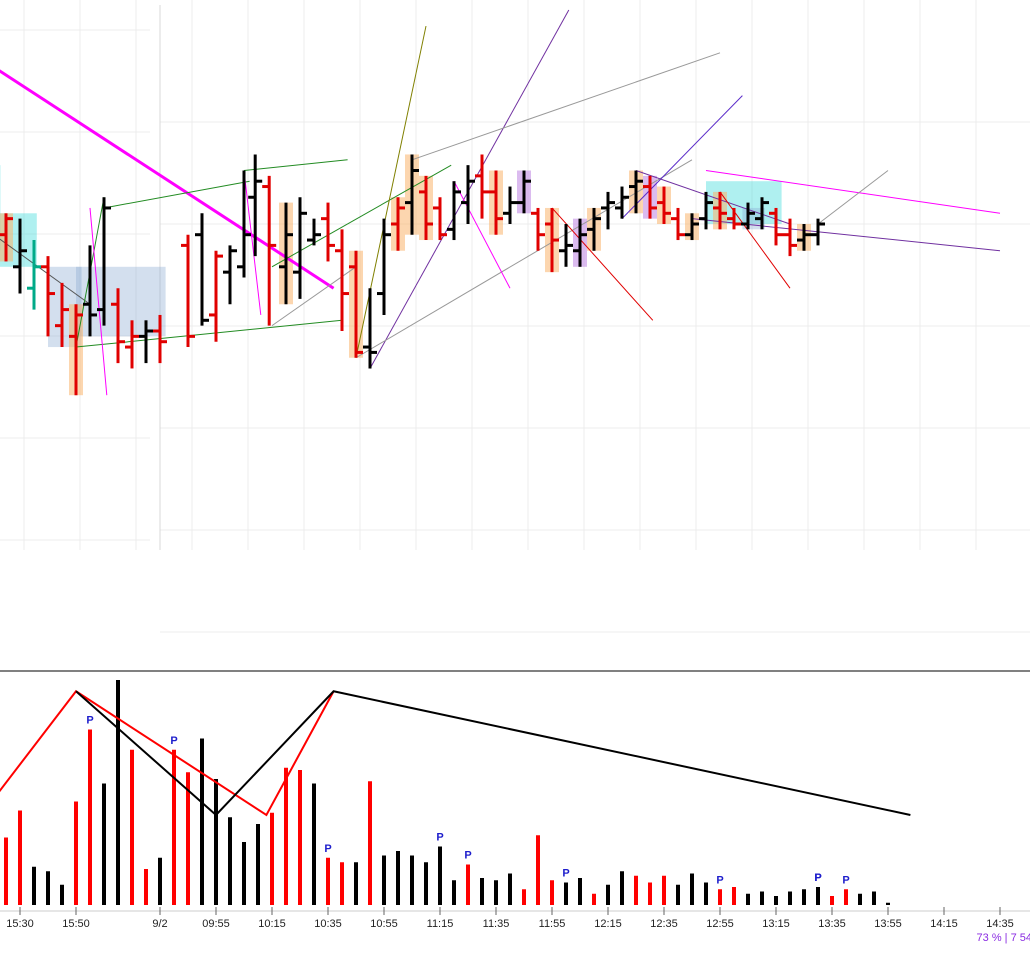  I want to click on x-tick-label: 9/2, so click(159, 924).